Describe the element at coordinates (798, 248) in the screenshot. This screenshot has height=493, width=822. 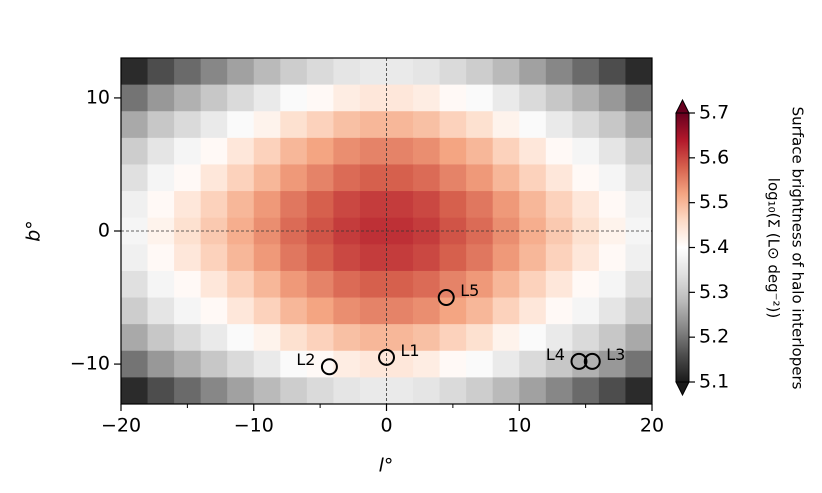
I see `colorbar-label: Surface brightness of halo interlopers` at that location.